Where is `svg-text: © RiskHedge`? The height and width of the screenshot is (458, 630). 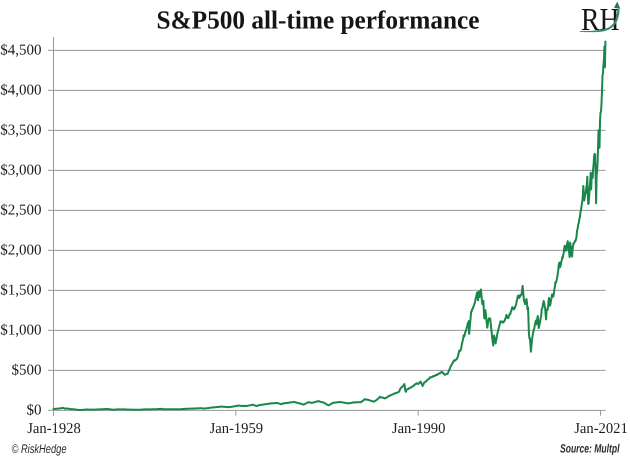
svg-text: © RiskHedge is located at coordinates (39, 449).